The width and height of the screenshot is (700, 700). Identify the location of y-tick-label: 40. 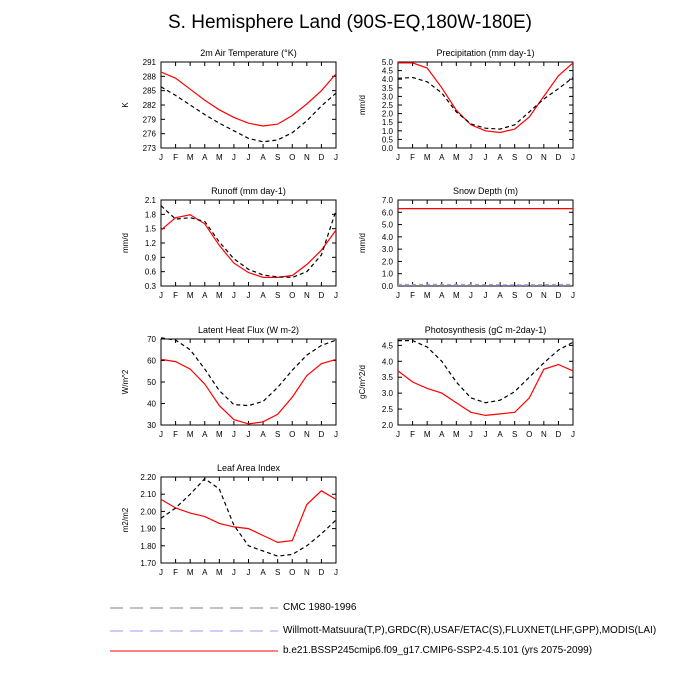
(151, 404).